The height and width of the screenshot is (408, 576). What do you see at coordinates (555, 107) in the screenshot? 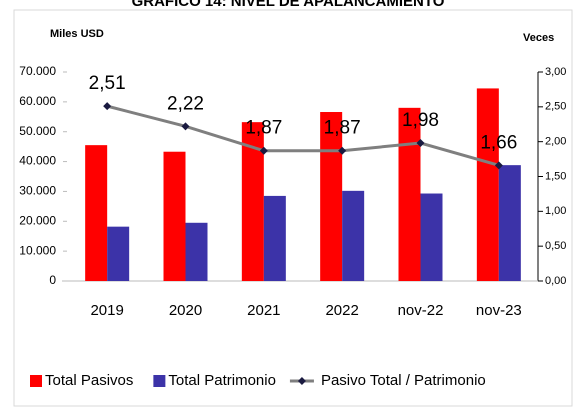
I see `y2-tick-label: 2,50` at bounding box center [555, 107].